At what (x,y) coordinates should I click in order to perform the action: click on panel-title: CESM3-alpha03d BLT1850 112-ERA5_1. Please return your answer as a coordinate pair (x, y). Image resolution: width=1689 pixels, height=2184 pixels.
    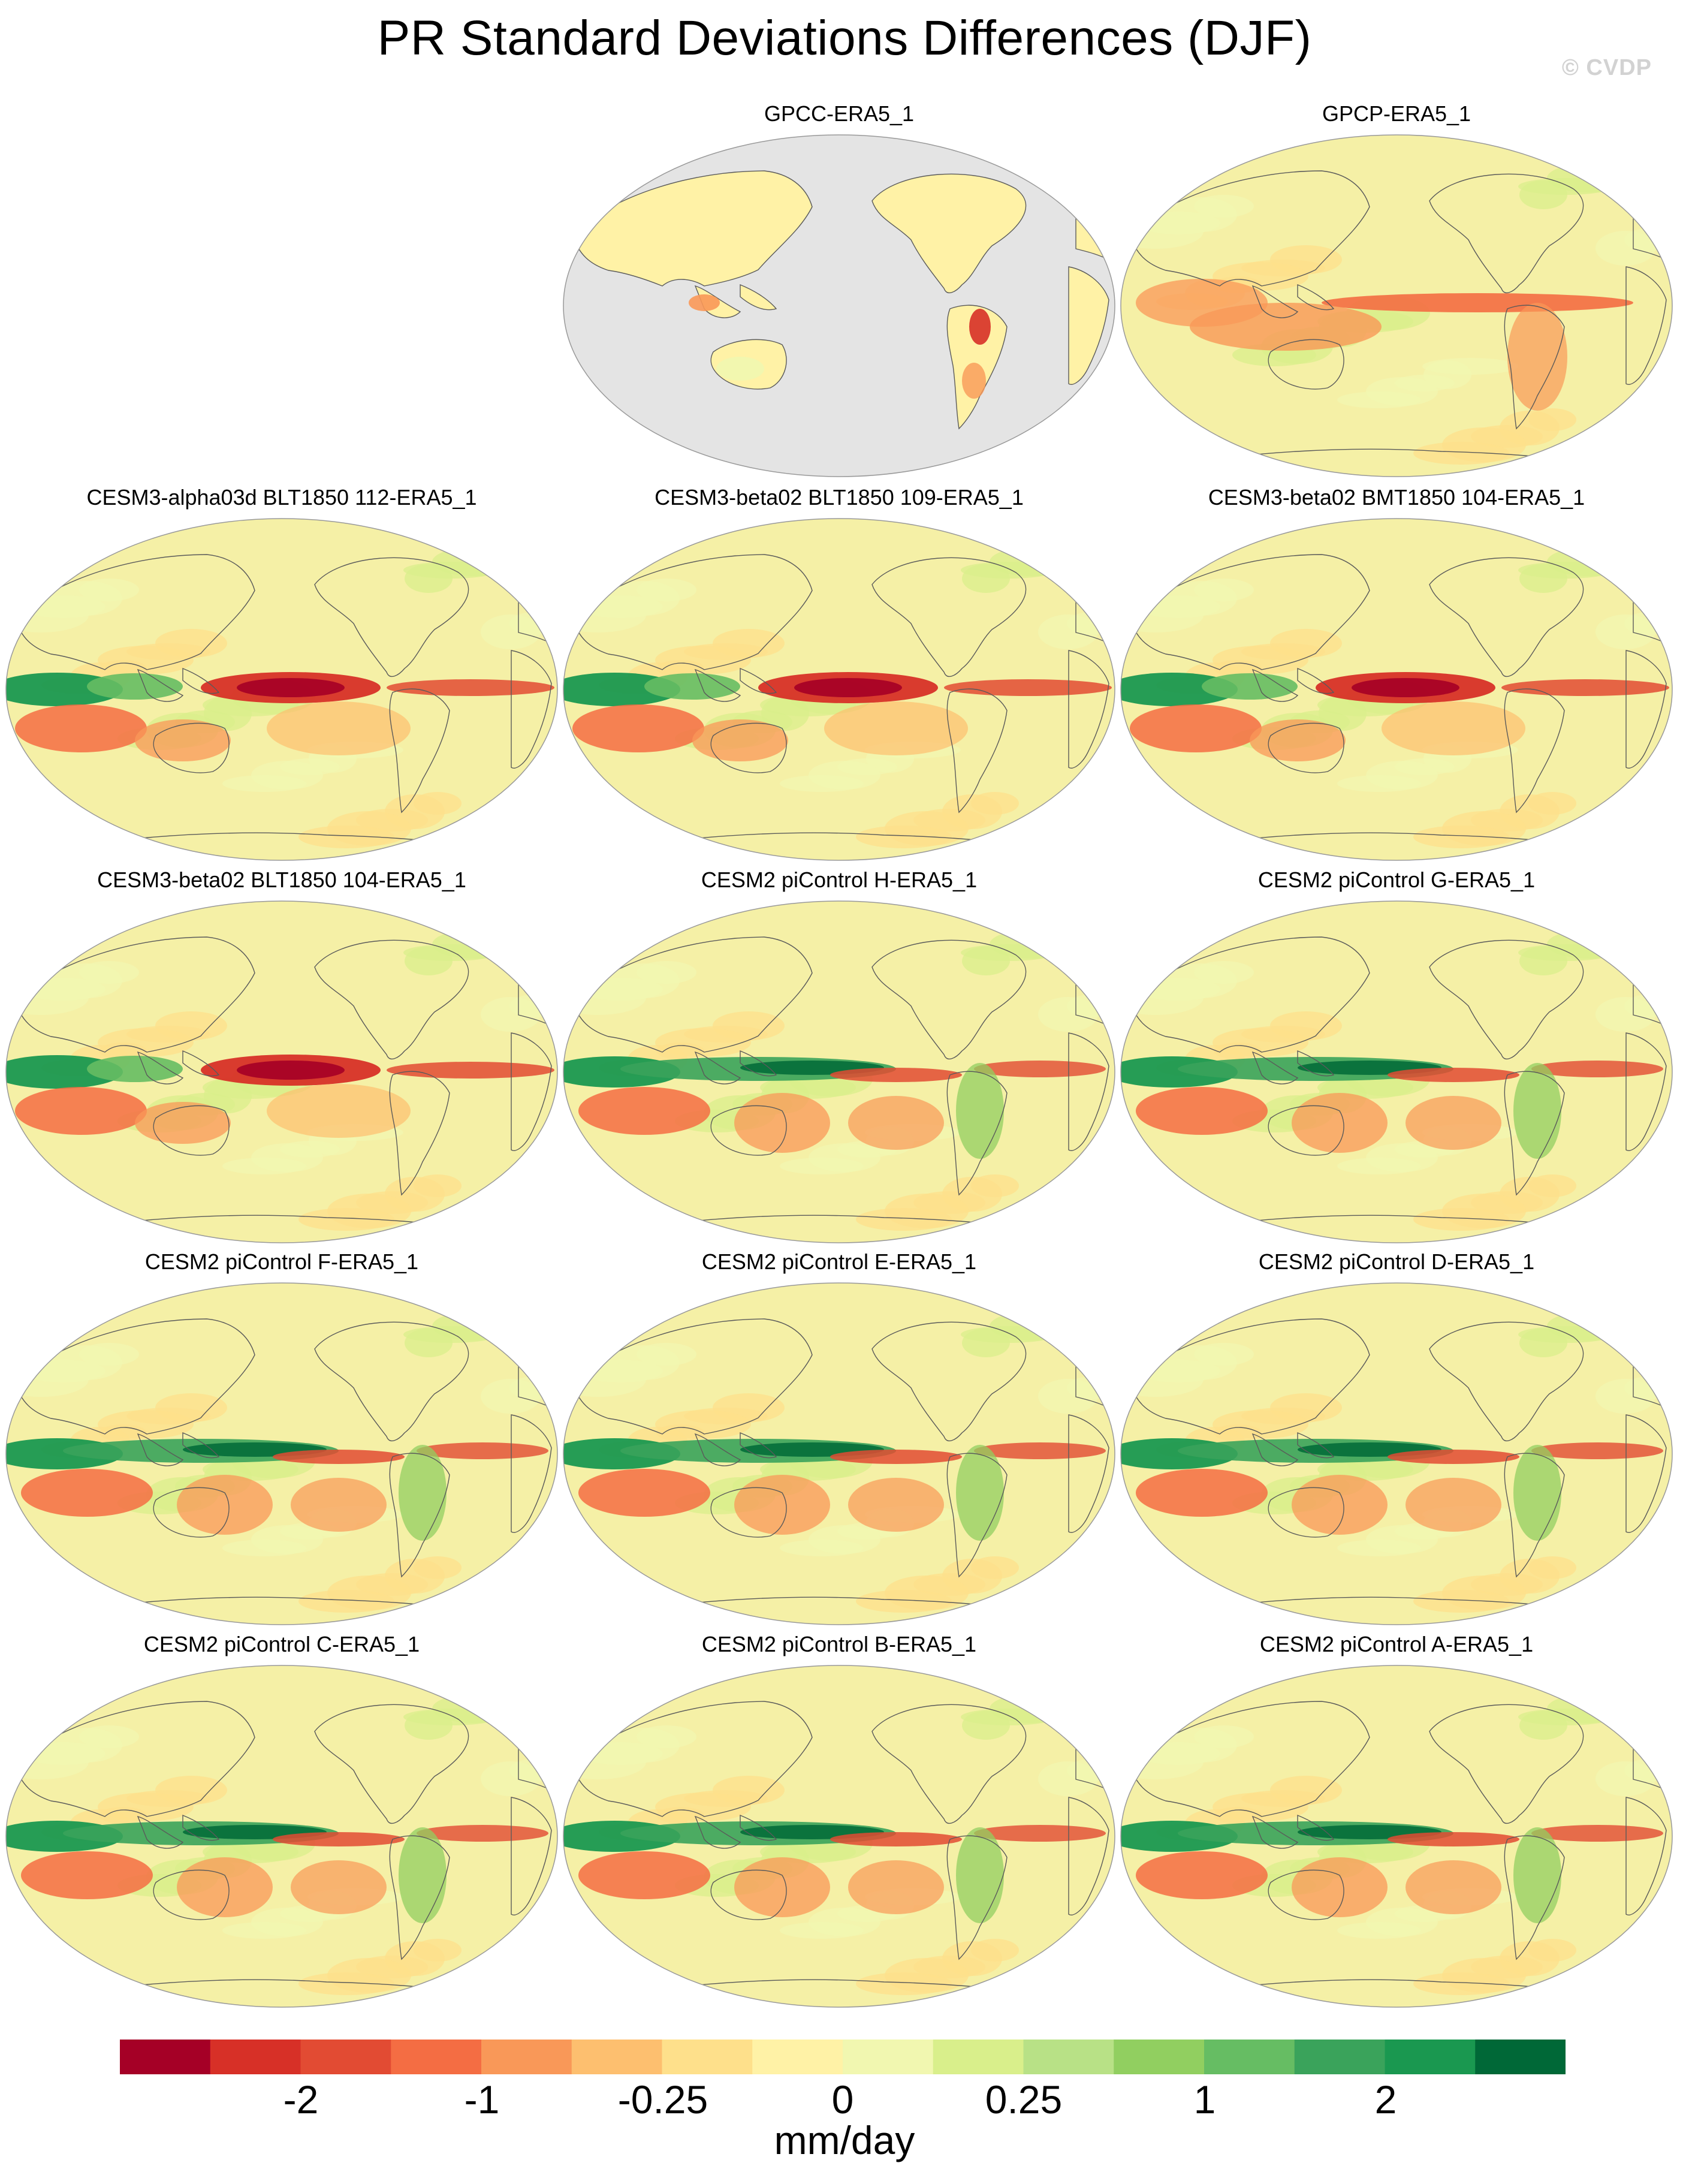
    Looking at the image, I should click on (281, 497).